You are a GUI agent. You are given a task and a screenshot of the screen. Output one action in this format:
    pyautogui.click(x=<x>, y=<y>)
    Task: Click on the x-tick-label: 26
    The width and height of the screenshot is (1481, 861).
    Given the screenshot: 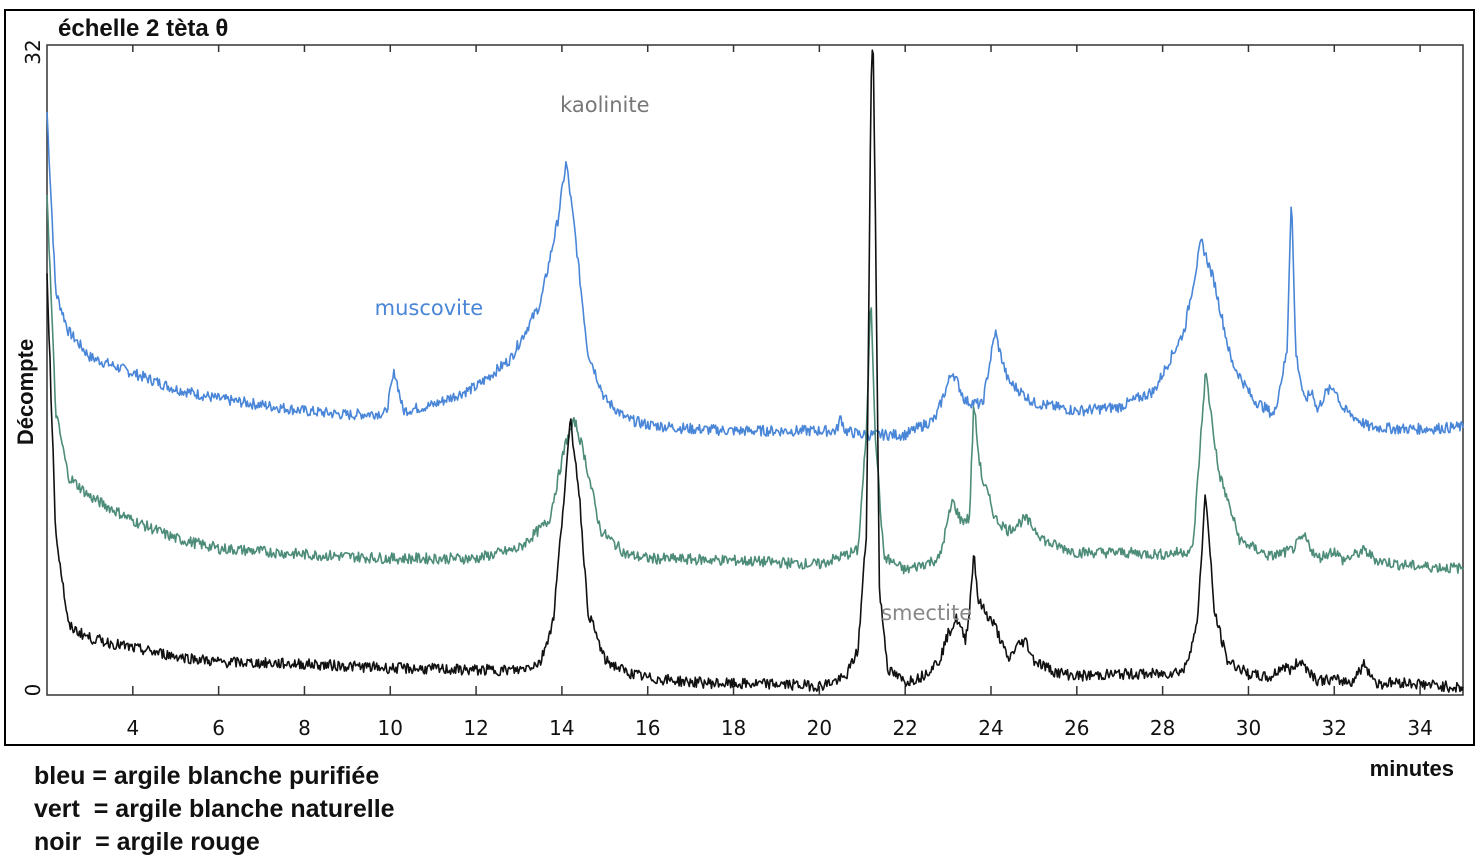 What is the action you would take?
    pyautogui.click(x=1076, y=728)
    